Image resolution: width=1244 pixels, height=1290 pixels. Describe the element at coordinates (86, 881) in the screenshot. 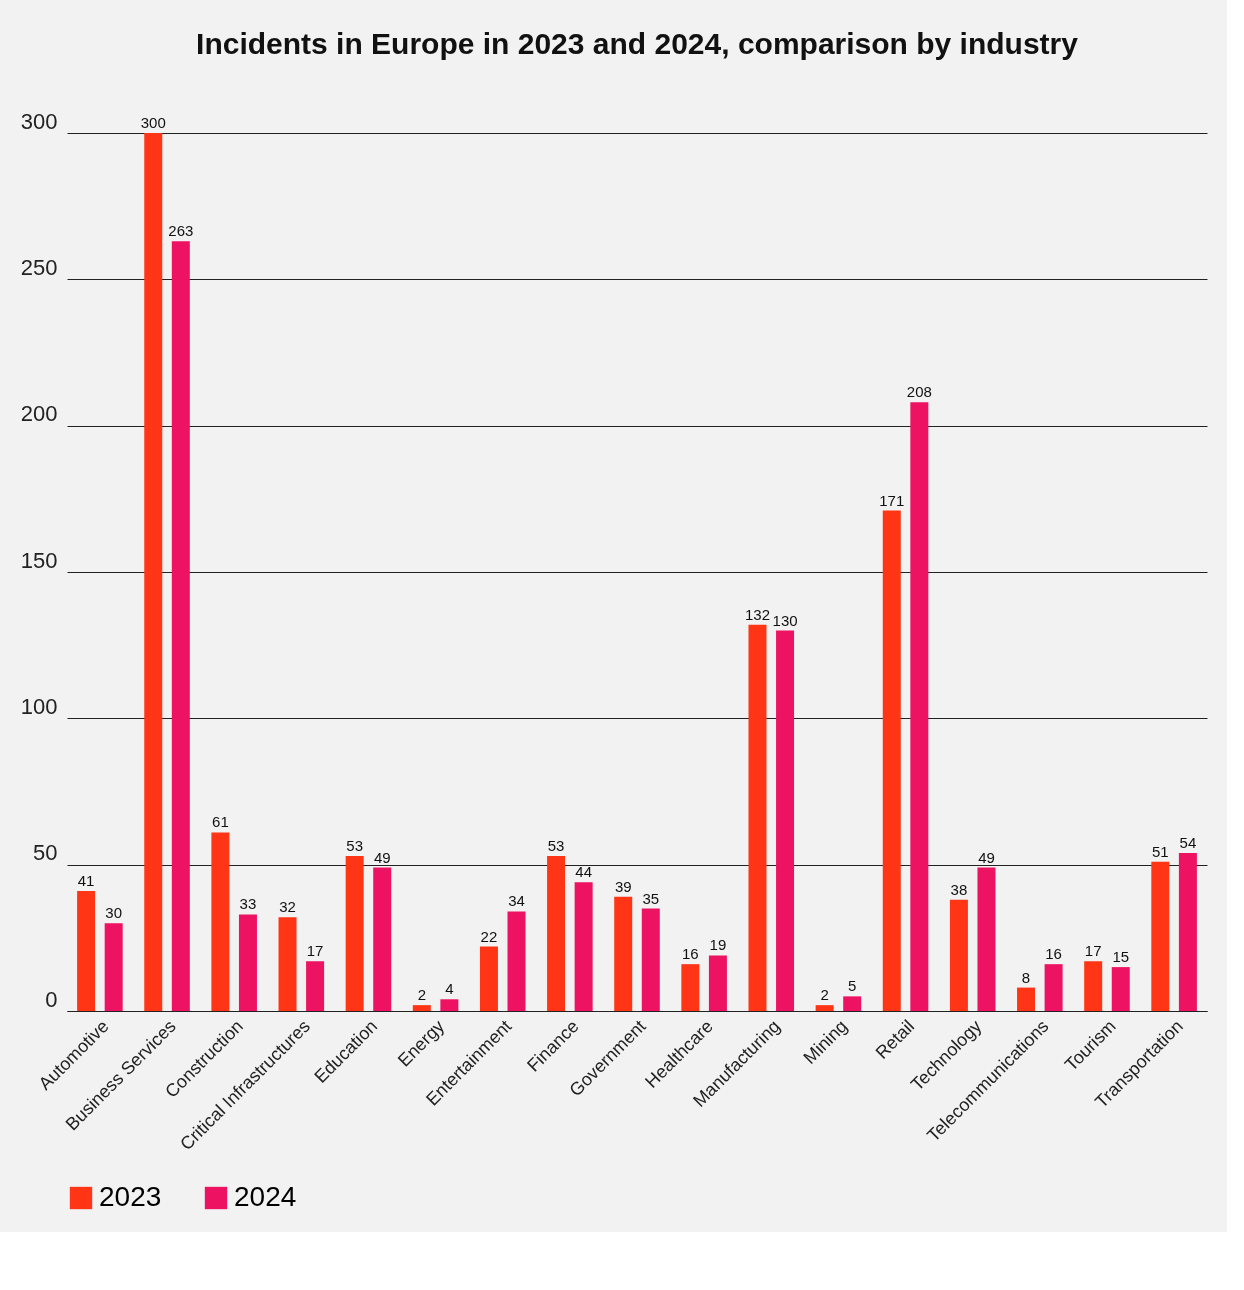

I see `data-label: 41` at that location.